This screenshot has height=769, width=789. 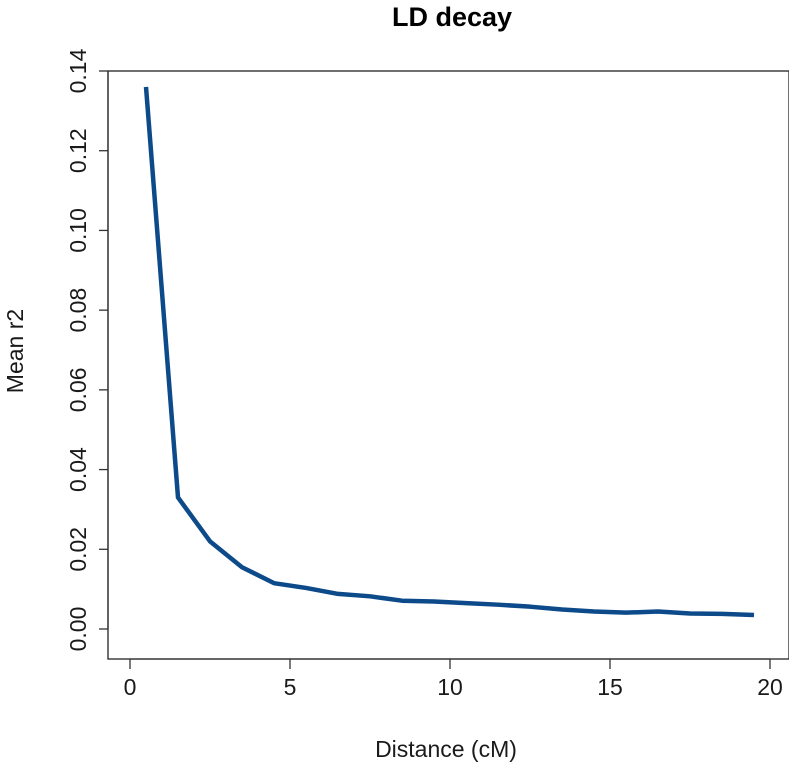 What do you see at coordinates (130, 687) in the screenshot?
I see `x-tick-label: 0` at bounding box center [130, 687].